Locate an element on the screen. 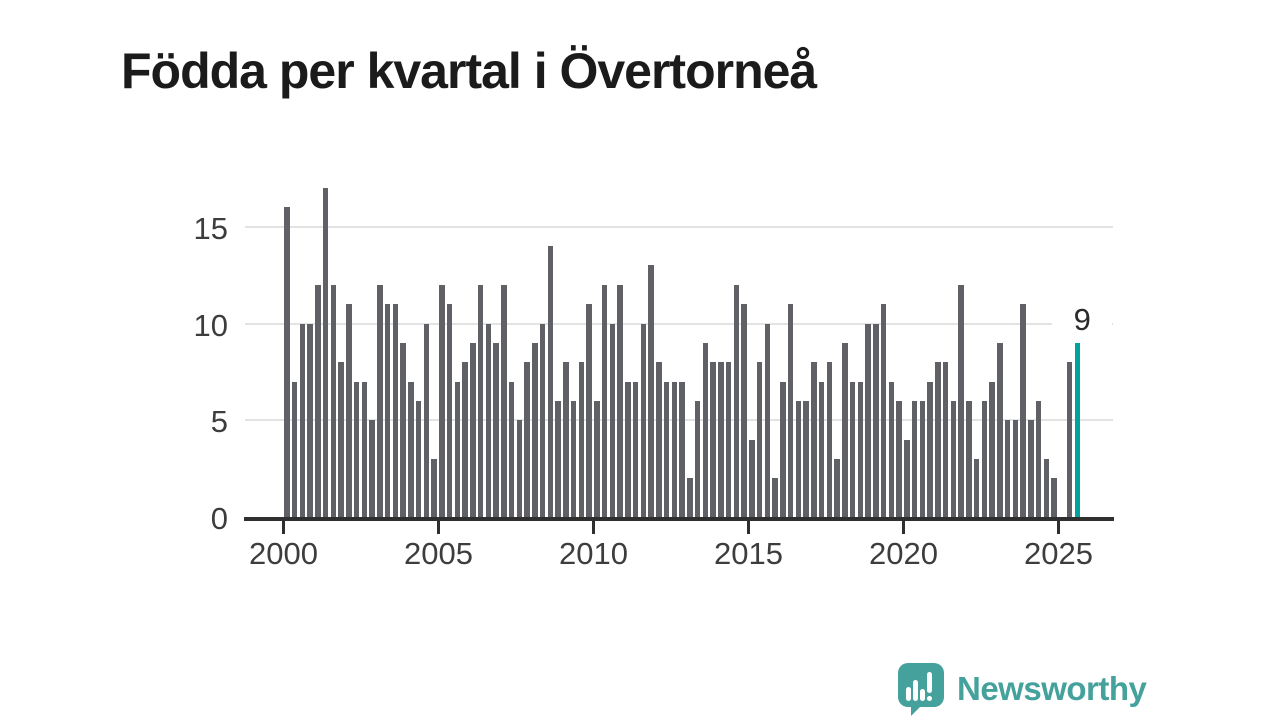 This screenshot has width=1280, height=720. newsworthy-speech-bubble-chart-icon is located at coordinates (921, 689).